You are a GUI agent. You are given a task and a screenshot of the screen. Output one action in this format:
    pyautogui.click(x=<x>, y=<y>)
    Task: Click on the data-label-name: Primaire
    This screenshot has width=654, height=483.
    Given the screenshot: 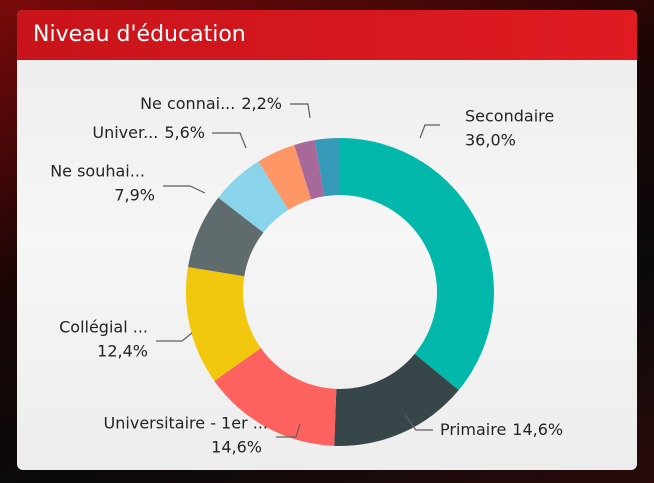 What is the action you would take?
    pyautogui.click(x=473, y=429)
    